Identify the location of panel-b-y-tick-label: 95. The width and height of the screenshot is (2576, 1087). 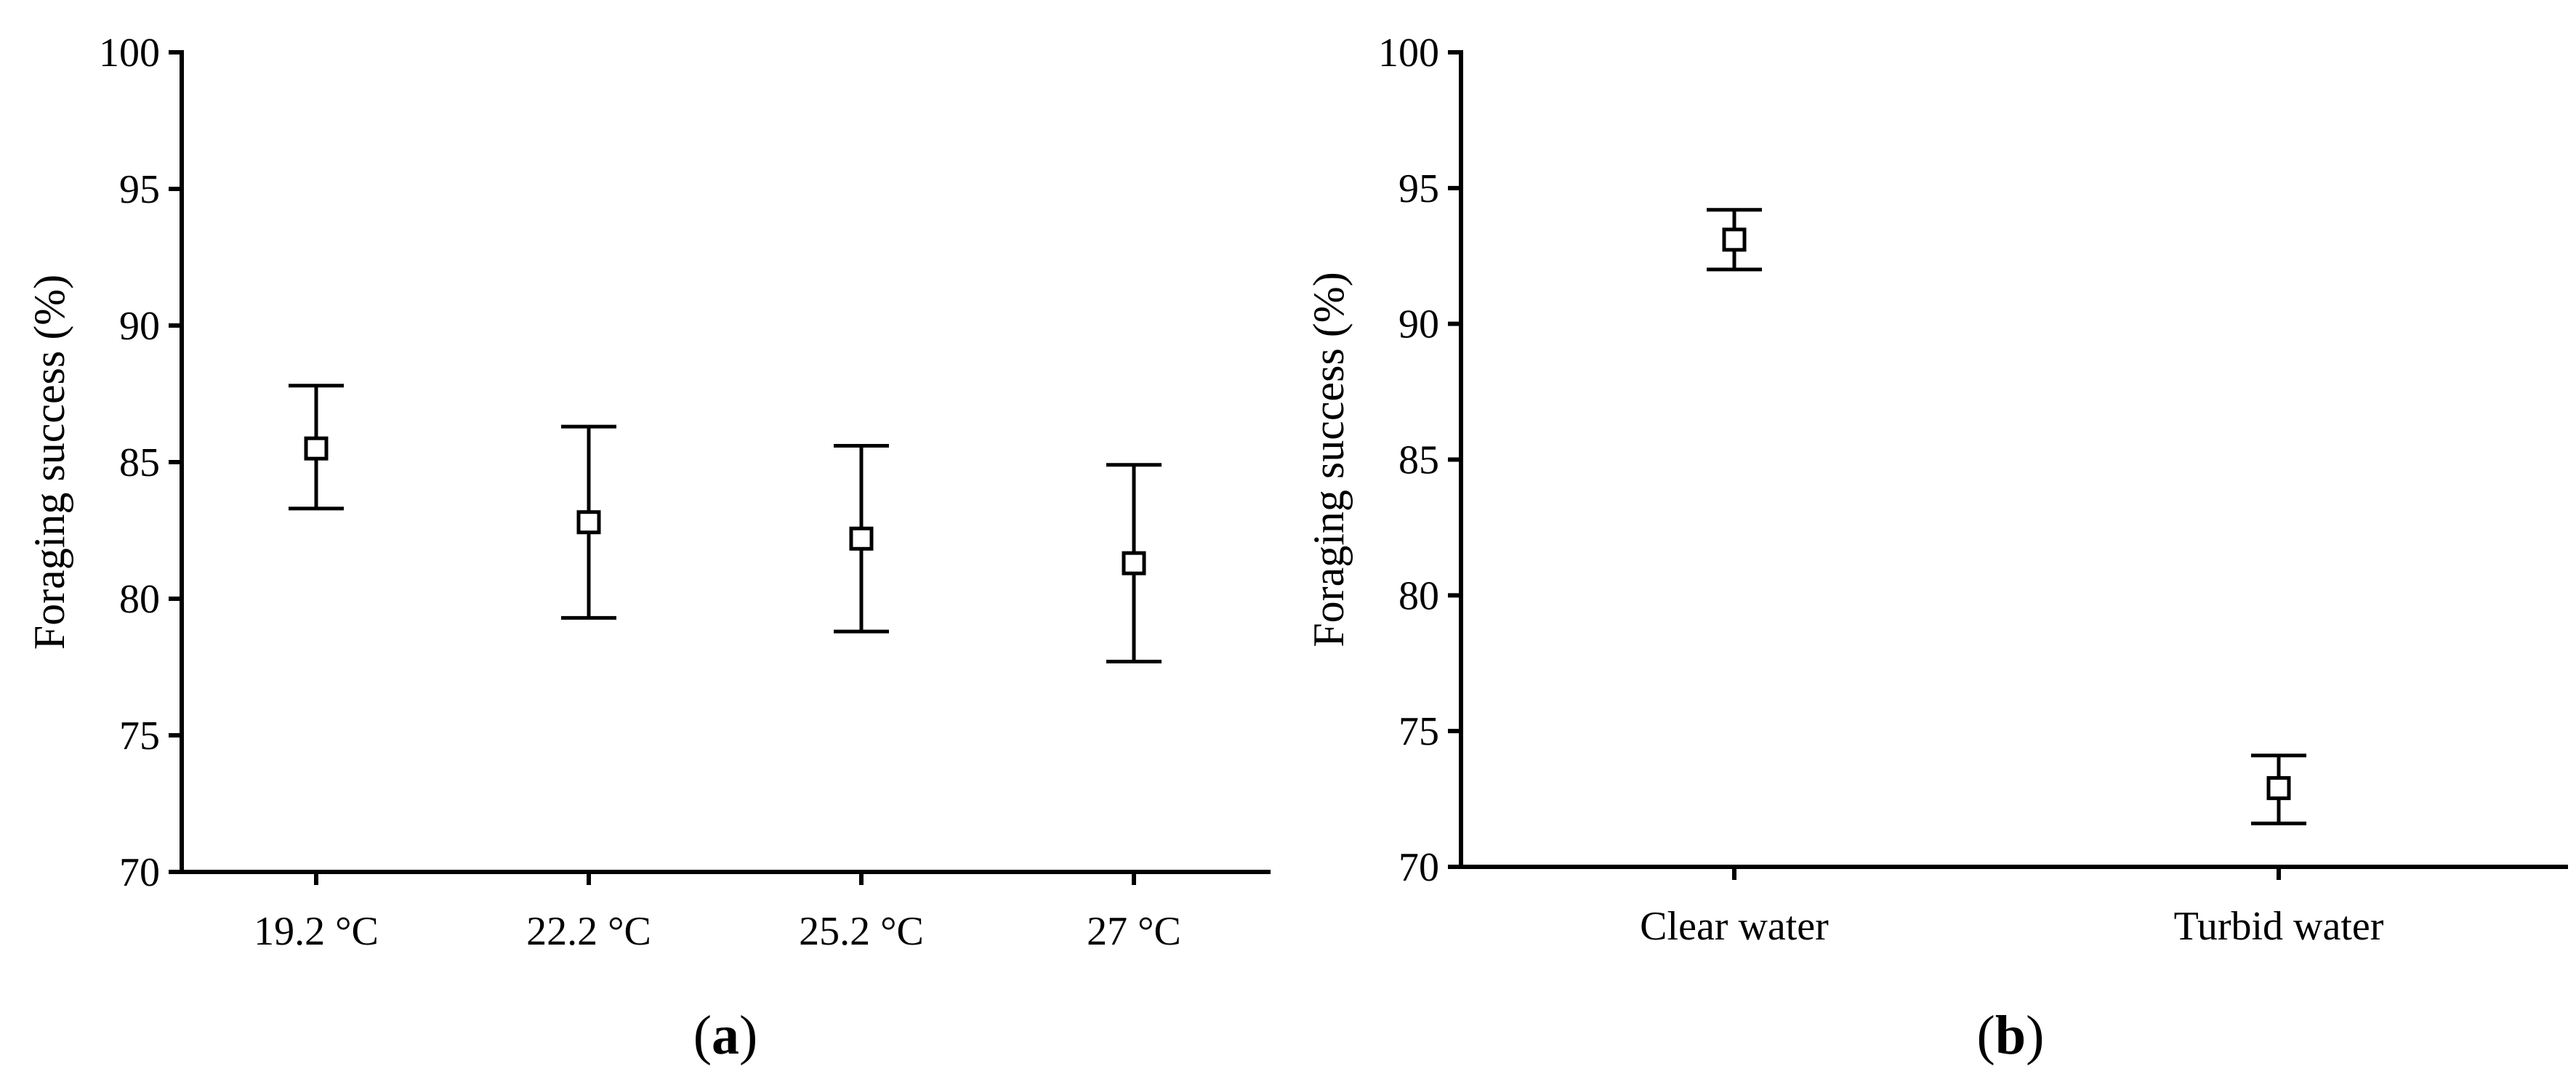
(1418, 188).